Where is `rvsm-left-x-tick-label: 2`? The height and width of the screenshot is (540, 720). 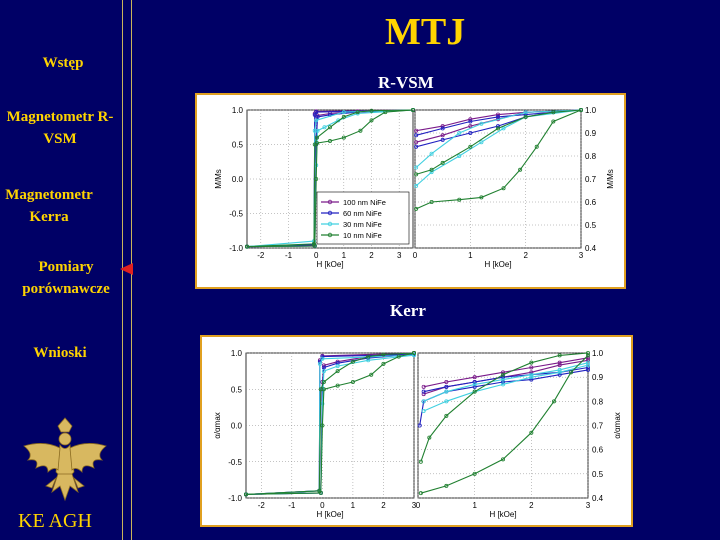 rvsm-left-x-tick-label: 2 is located at coordinates (371, 255).